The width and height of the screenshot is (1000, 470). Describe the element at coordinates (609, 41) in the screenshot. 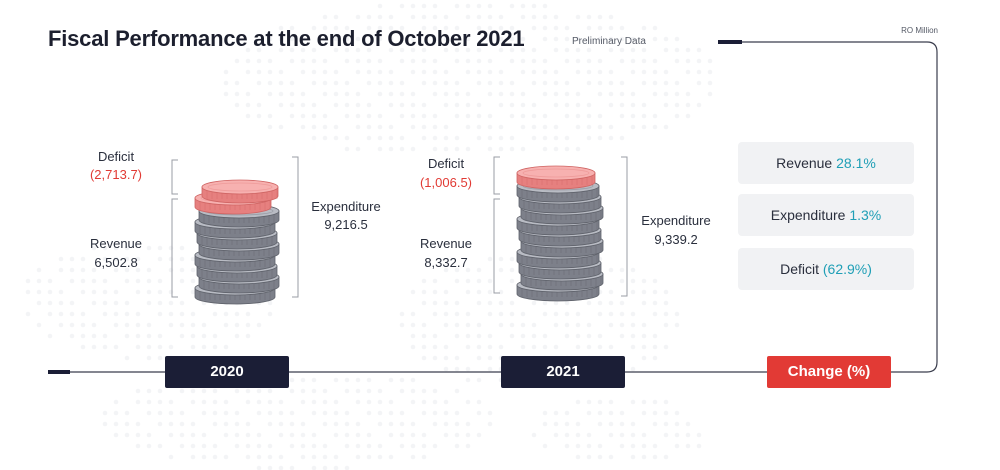

I see `subtitle: Preliminary Data` at that location.